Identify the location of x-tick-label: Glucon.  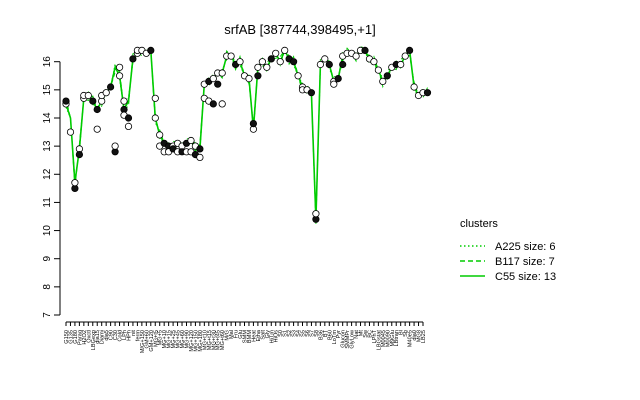
(344, 339).